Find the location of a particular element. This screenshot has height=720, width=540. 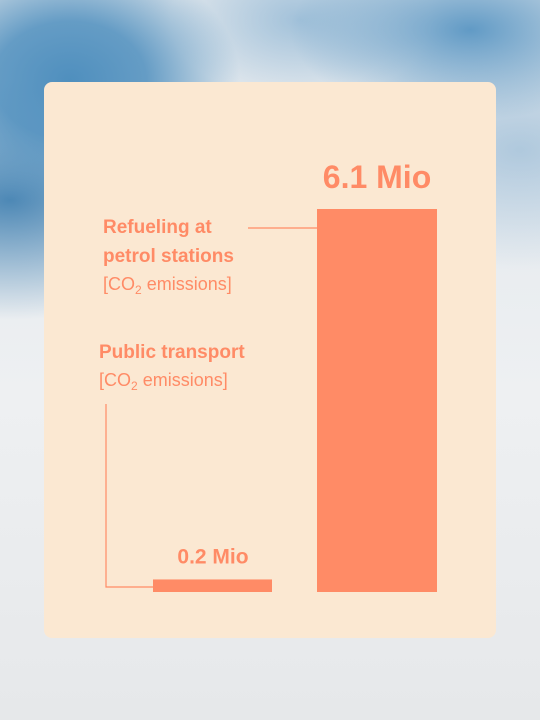

value-label-public-transport: 0.2 Mio is located at coordinates (212, 556).